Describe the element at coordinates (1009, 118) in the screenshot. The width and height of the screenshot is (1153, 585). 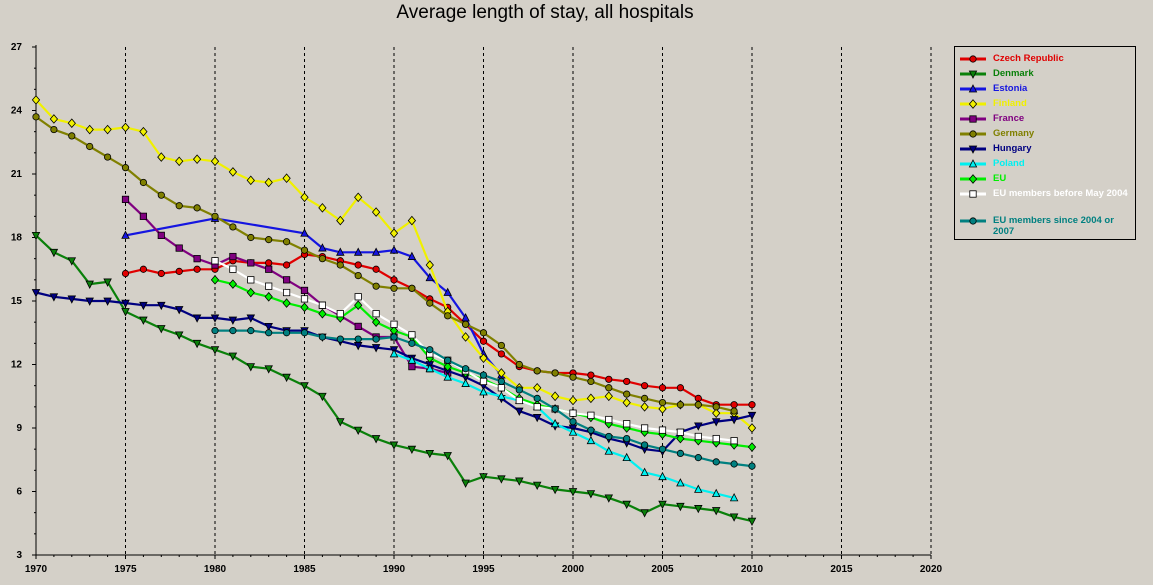
I see `legend-label: France` at that location.